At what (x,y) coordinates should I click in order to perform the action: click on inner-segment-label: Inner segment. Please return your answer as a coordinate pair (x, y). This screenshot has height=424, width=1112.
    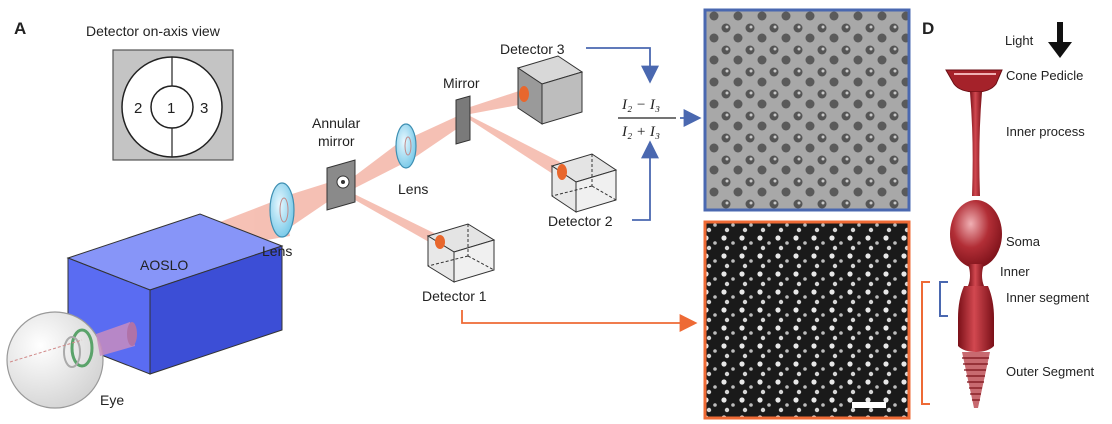
    Looking at the image, I should click on (1047, 297).